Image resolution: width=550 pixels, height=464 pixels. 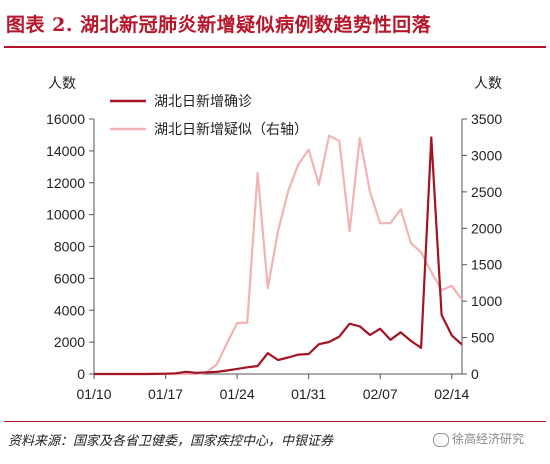 What do you see at coordinates (219, 25) in the screenshot?
I see `figure-title: 图表 2. 湖北新冠肺炎新增疑似病例数趋势性回落` at bounding box center [219, 25].